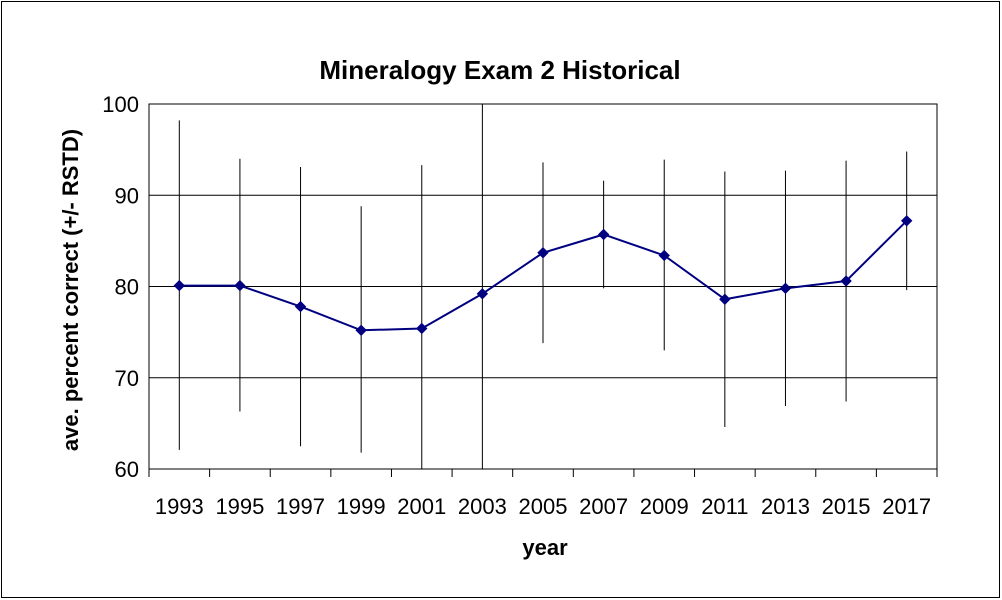 The image size is (1002, 600). I want to click on y-tick-label: 60, so click(127, 469).